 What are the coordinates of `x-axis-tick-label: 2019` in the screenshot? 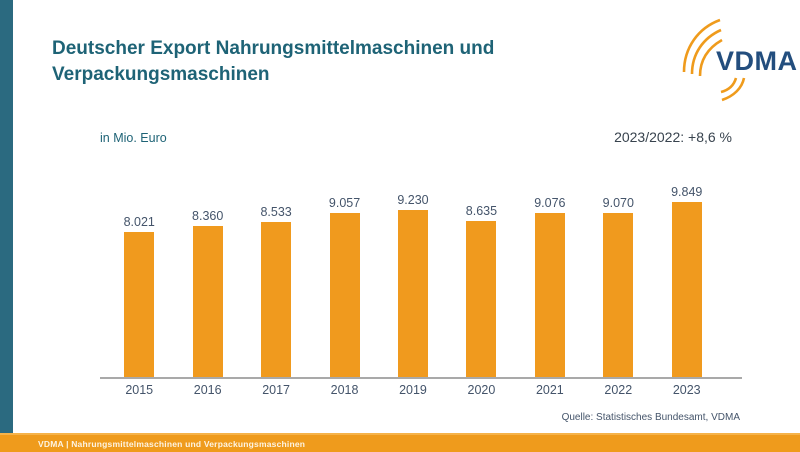 It's located at (413, 390).